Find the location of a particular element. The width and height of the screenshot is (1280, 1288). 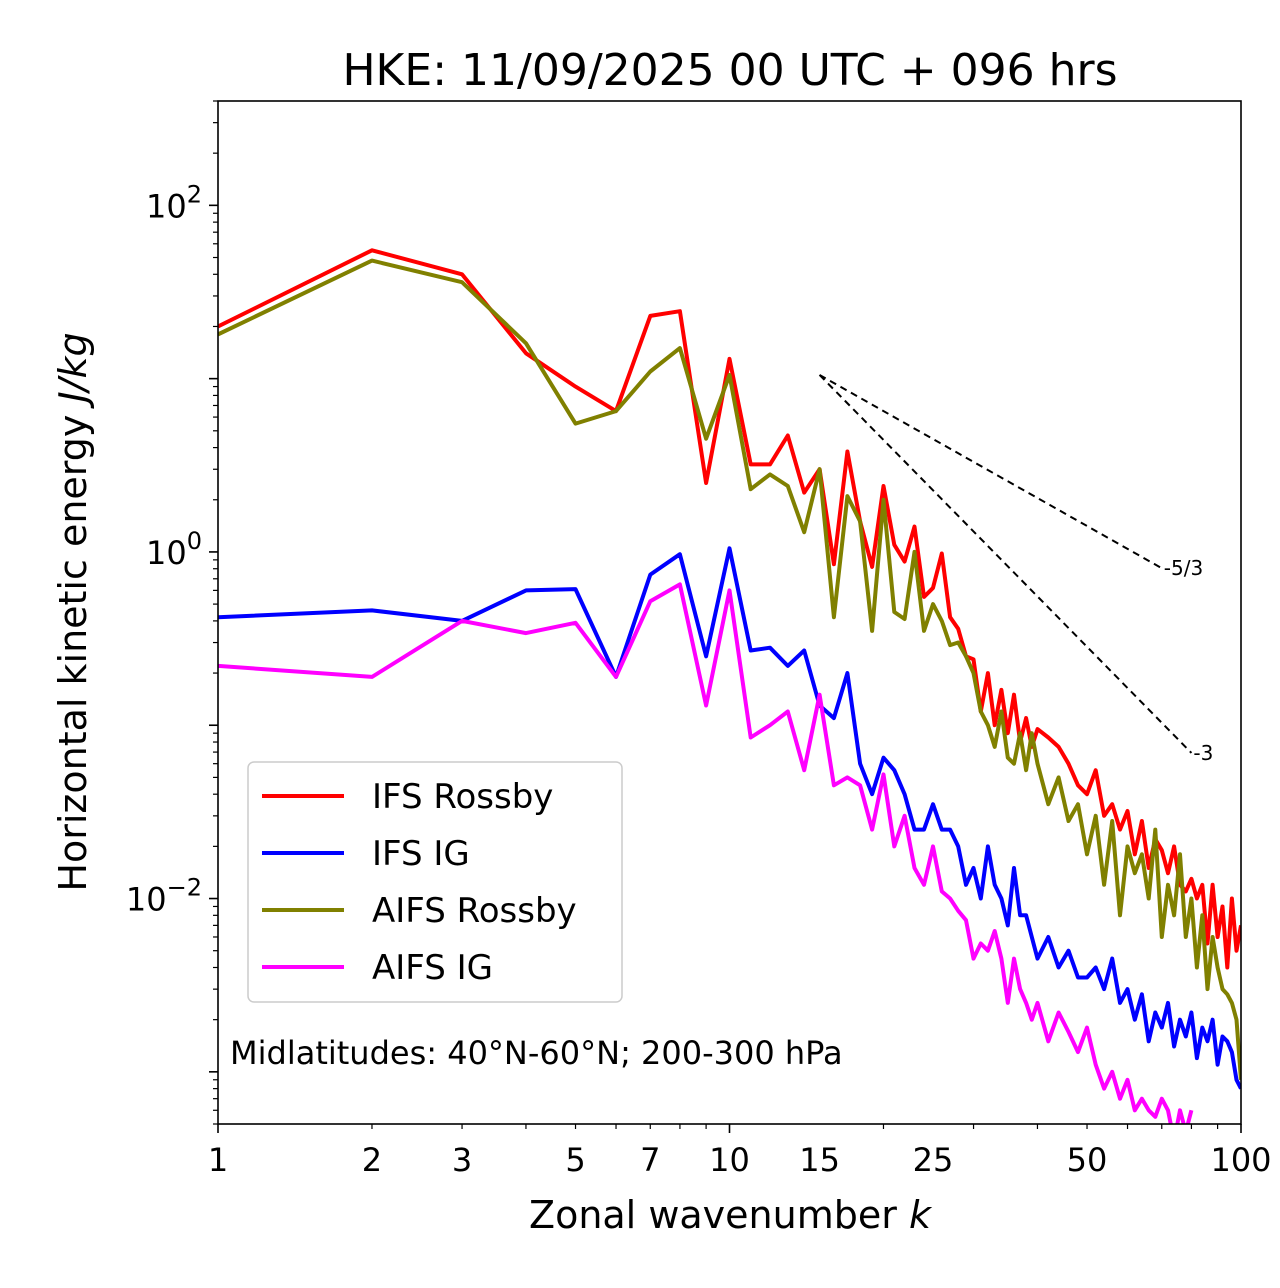

legend-label-3: AIFS IG is located at coordinates (432, 968).